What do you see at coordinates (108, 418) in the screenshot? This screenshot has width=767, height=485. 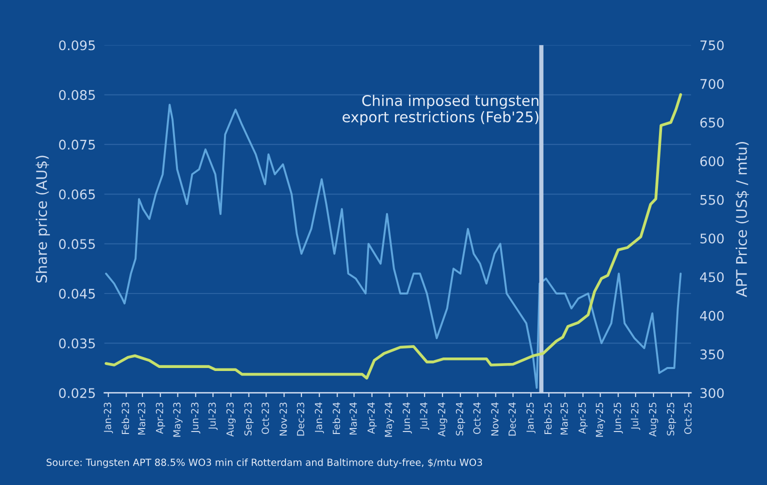 I see `x-tick-label: Jan-23` at bounding box center [108, 418].